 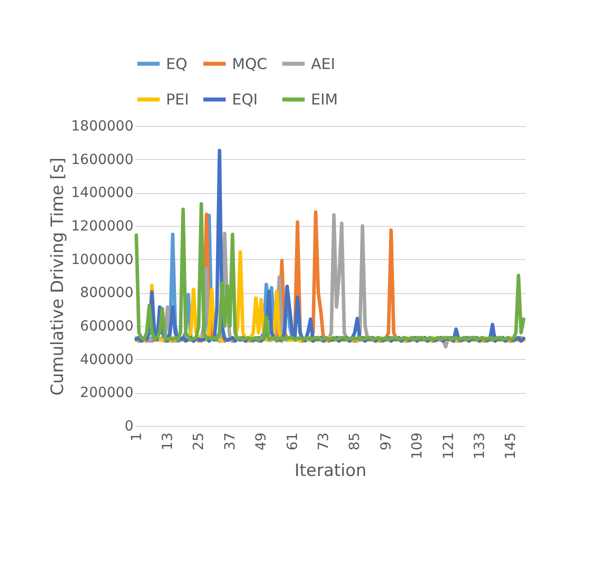 What do you see at coordinates (102, 226) in the screenshot?
I see `y-tick-label: 1200000` at bounding box center [102, 226].